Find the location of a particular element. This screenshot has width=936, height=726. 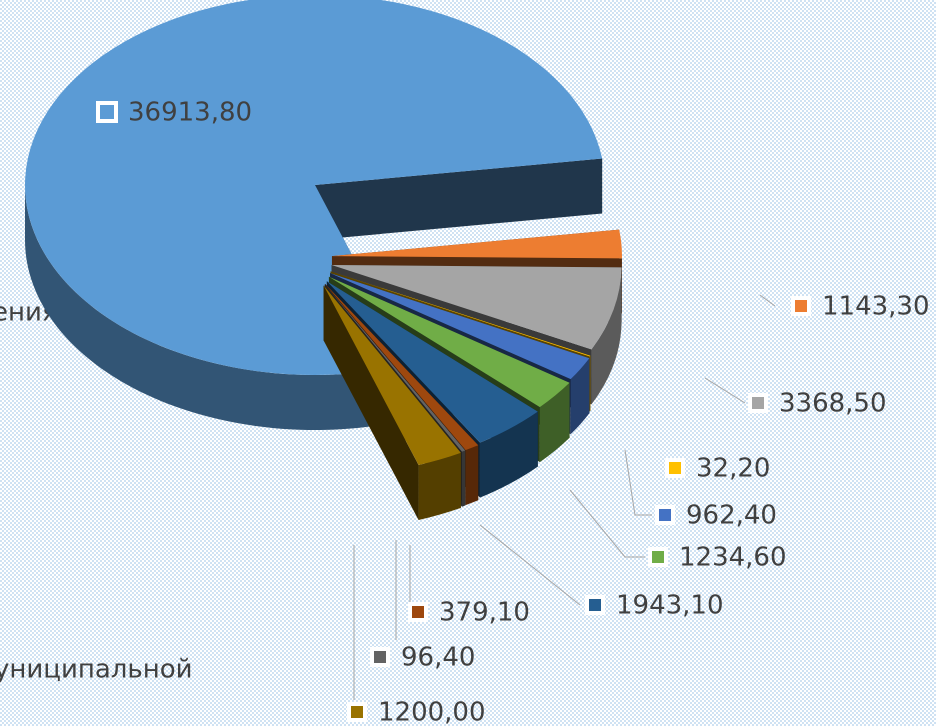

data-label: 1234,60 is located at coordinates (733, 558).